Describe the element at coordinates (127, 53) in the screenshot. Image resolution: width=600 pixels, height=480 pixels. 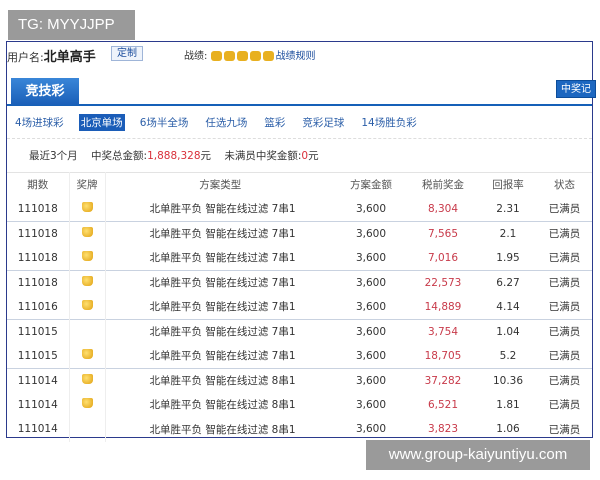
I see `custom-button: 定制` at that location.